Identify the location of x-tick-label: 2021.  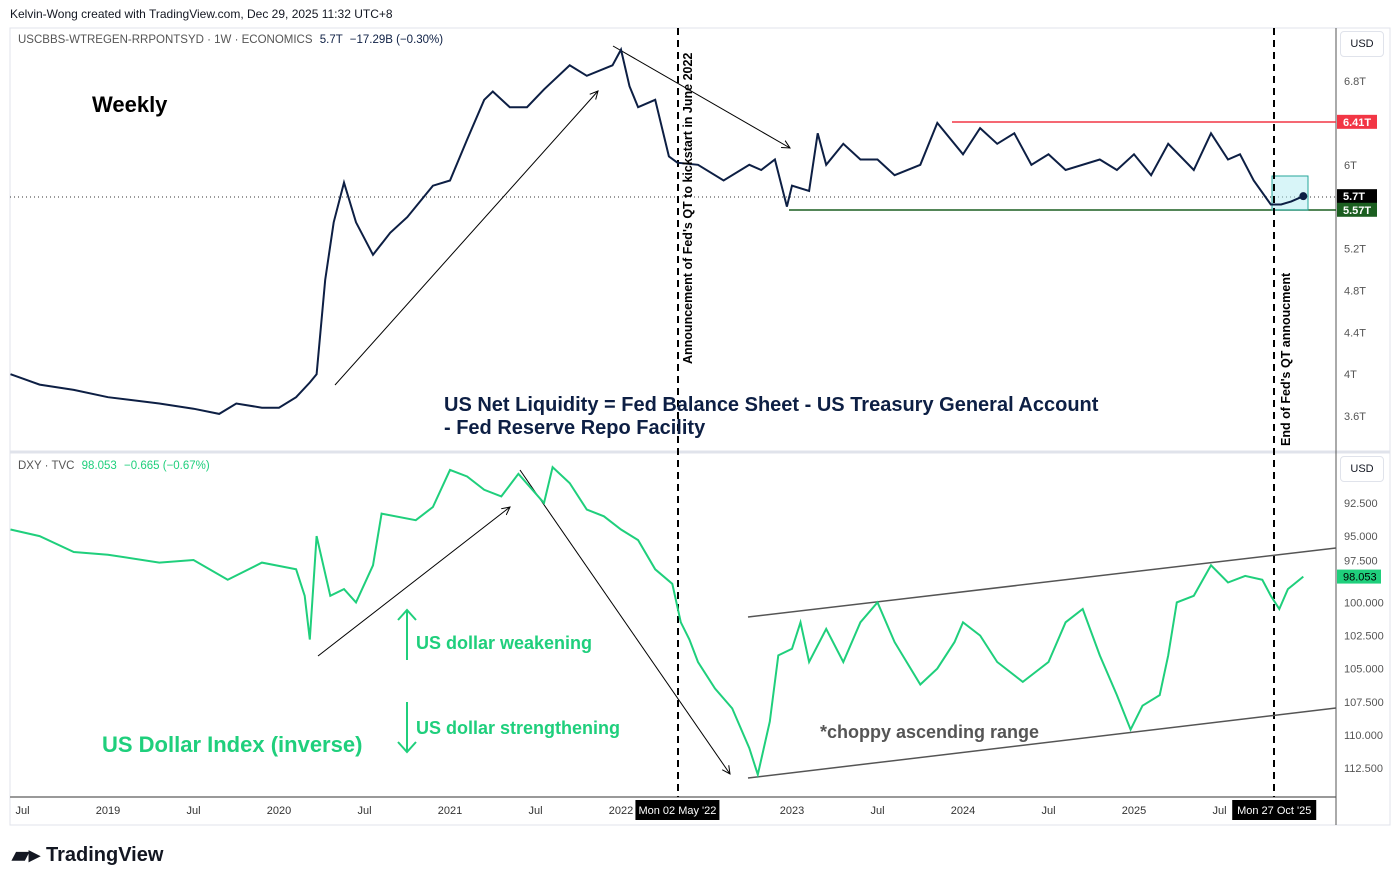
(450, 811).